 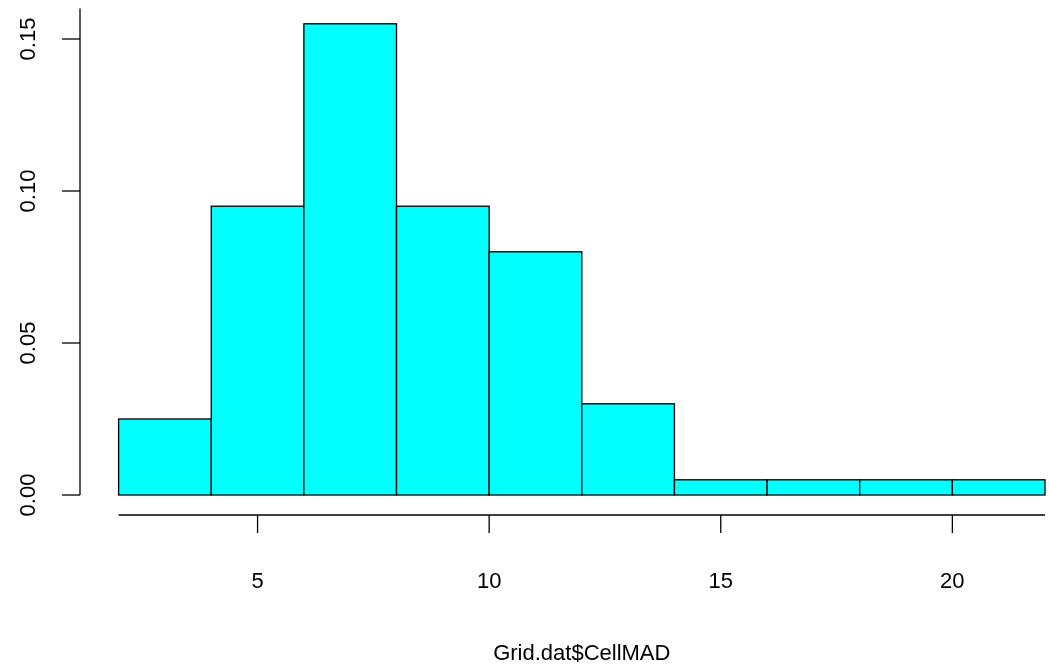 I want to click on x-tick-label: 15, so click(x=720, y=580).